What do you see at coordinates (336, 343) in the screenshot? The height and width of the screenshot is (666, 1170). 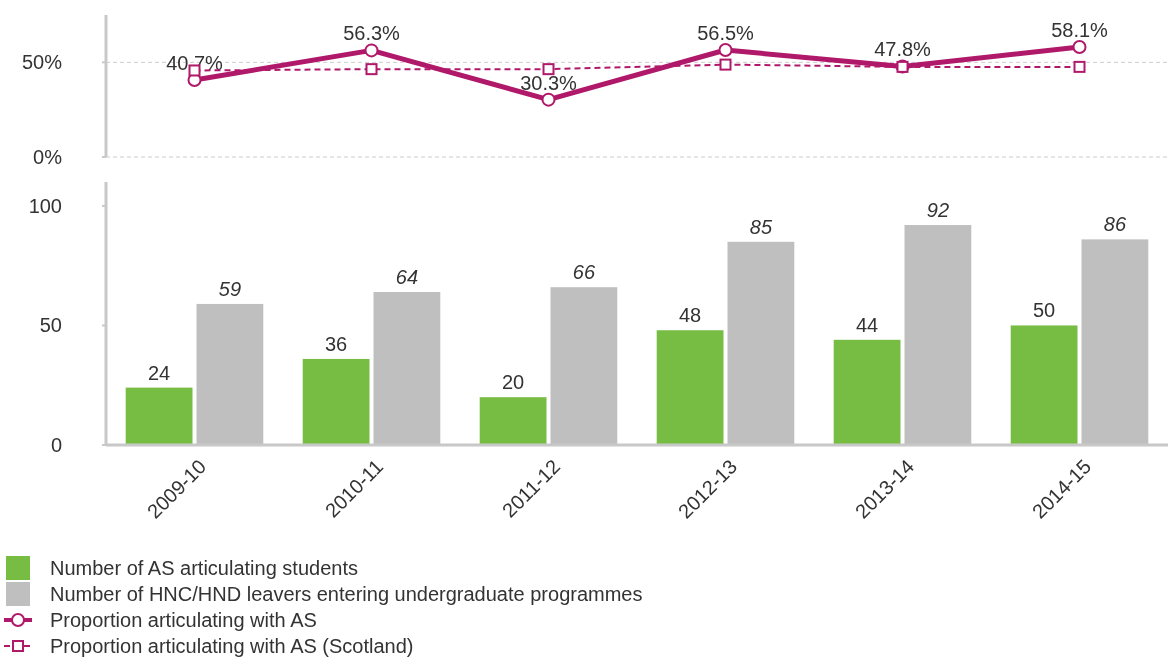 I see `data-label: 36` at bounding box center [336, 343].